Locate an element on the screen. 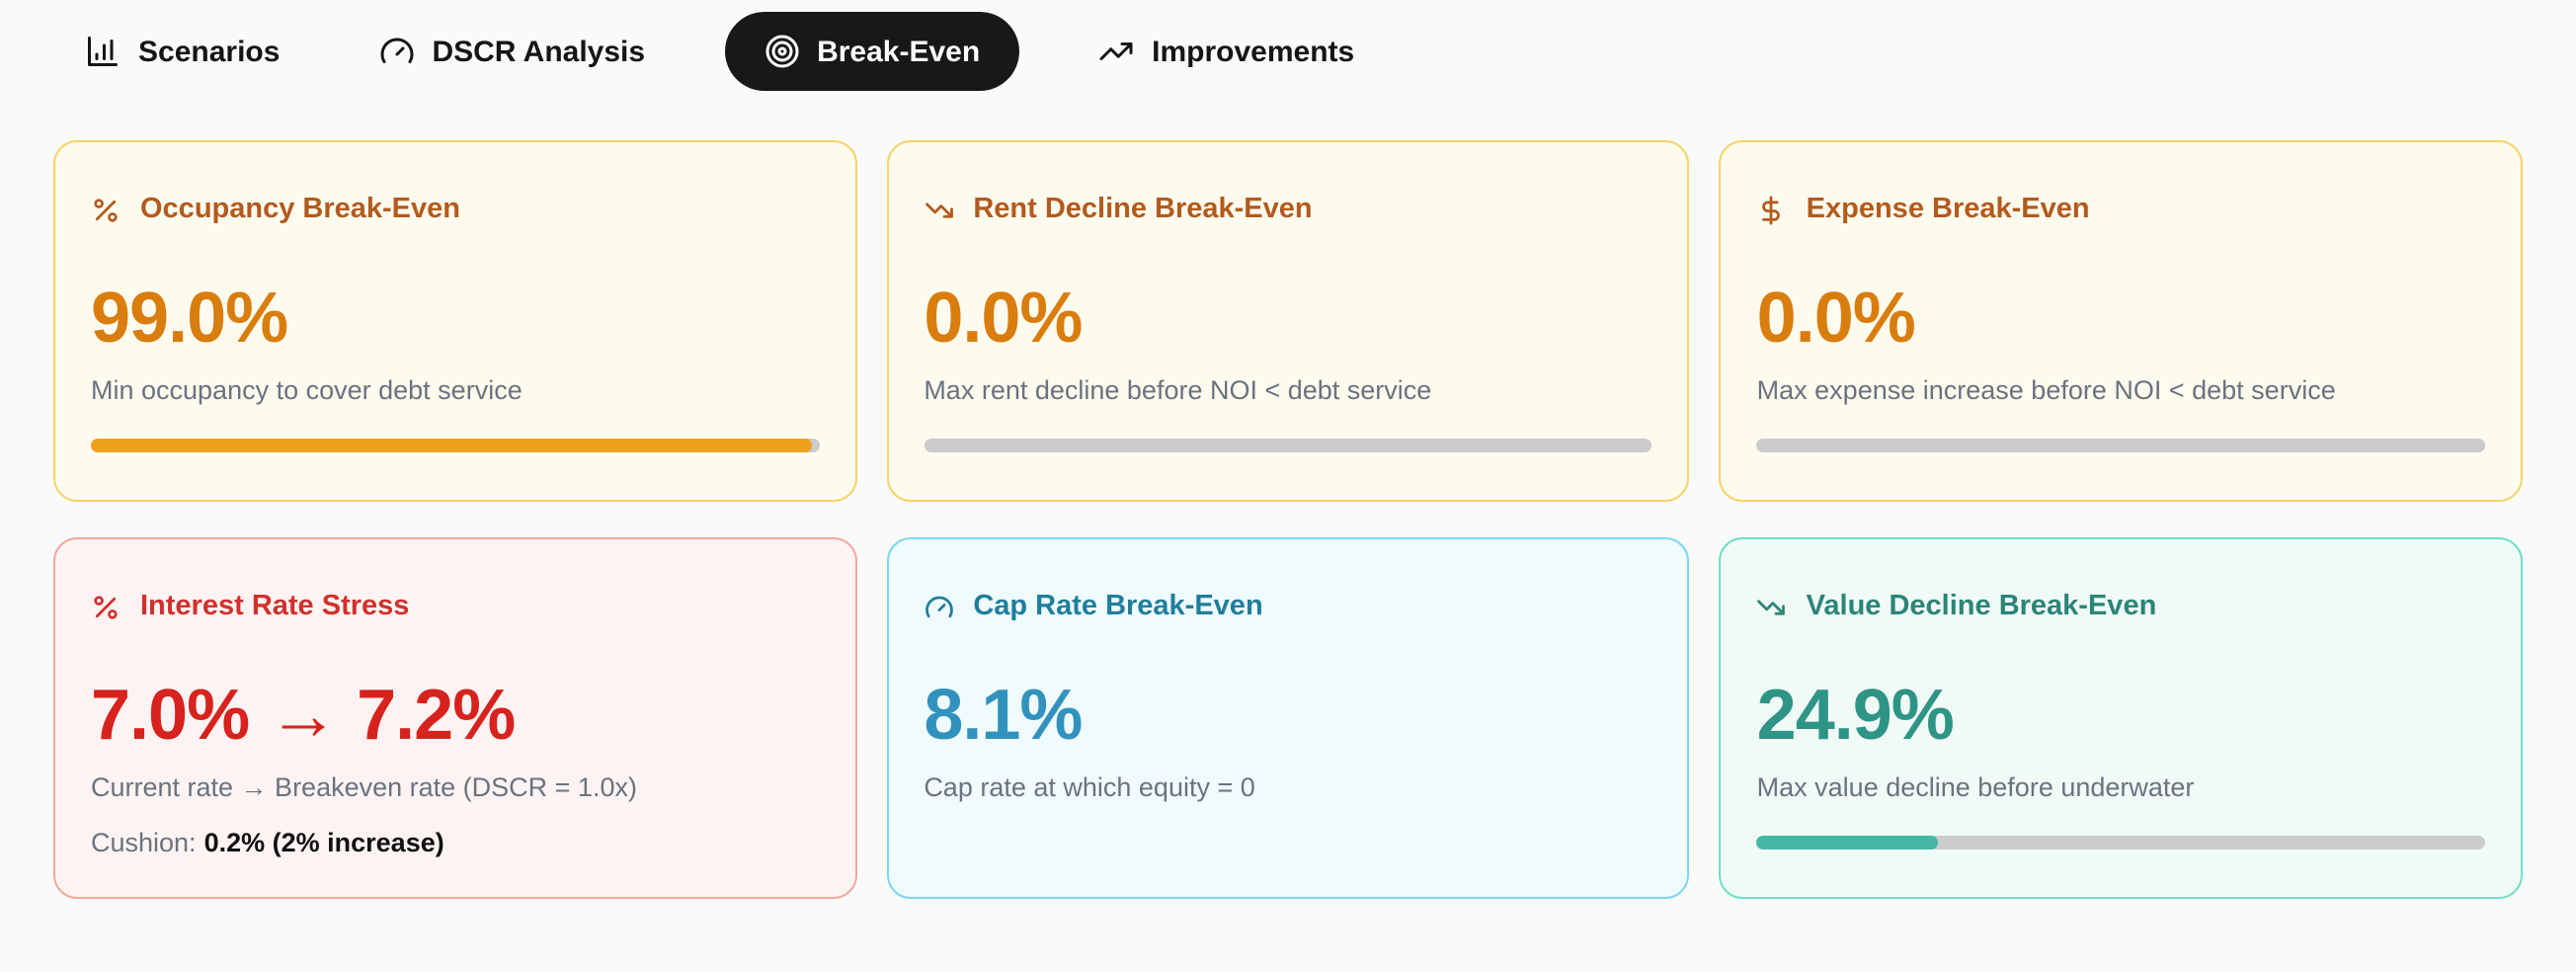 The width and height of the screenshot is (2576, 972). card-header: Expense Break-Even is located at coordinates (2121, 209).